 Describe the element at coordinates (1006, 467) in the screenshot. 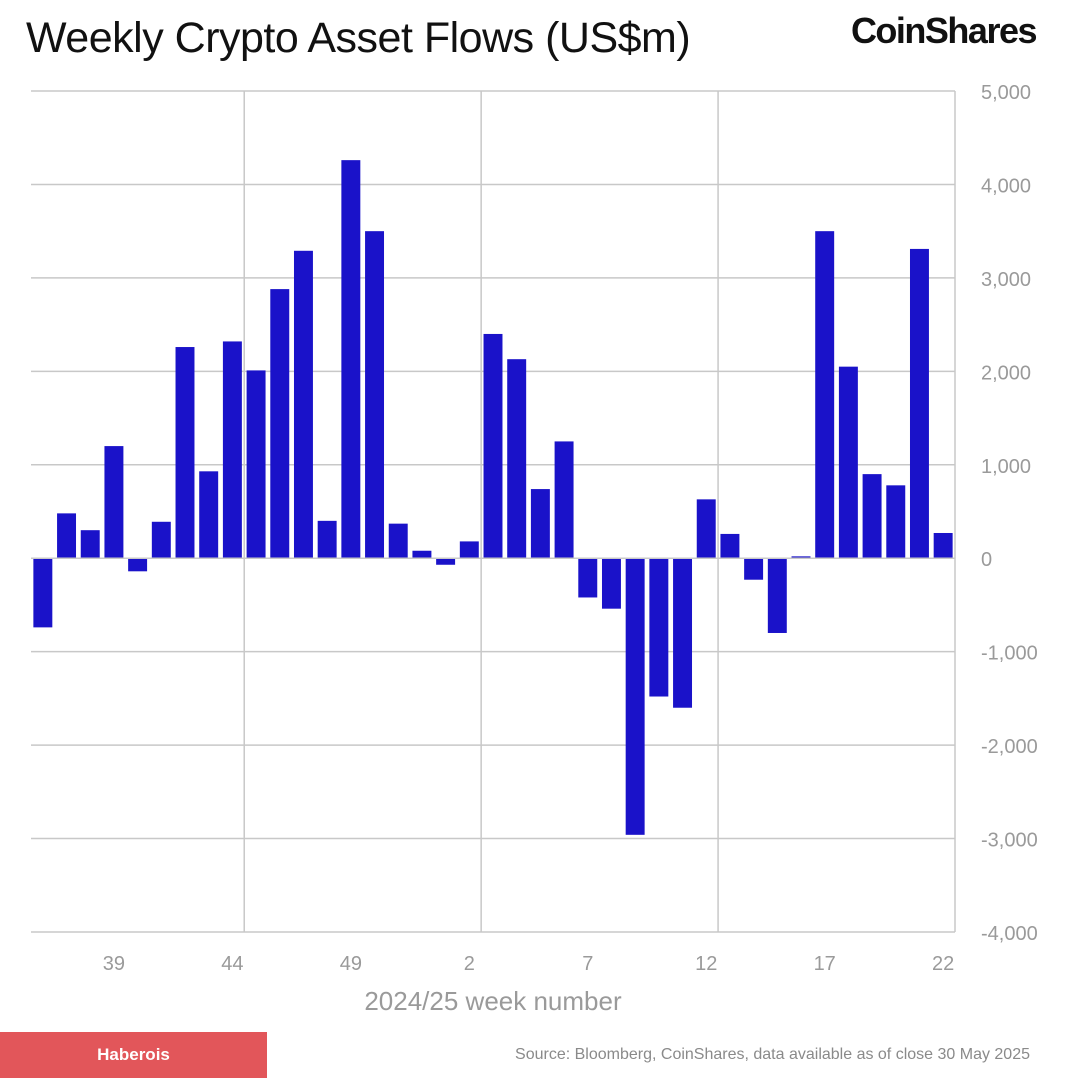

I see `y-tick-label: 1,000` at that location.